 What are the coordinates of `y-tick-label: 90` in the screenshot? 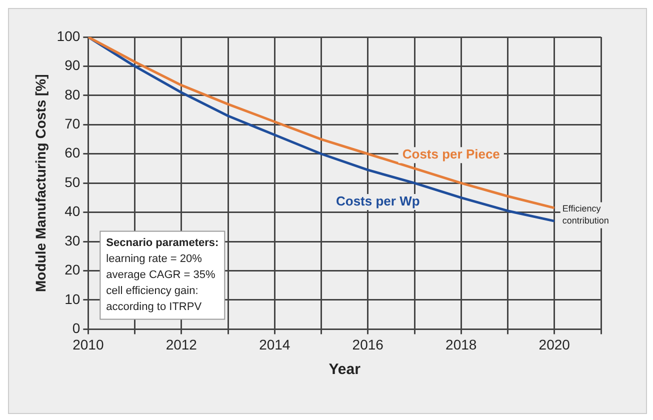 It's located at (72, 65).